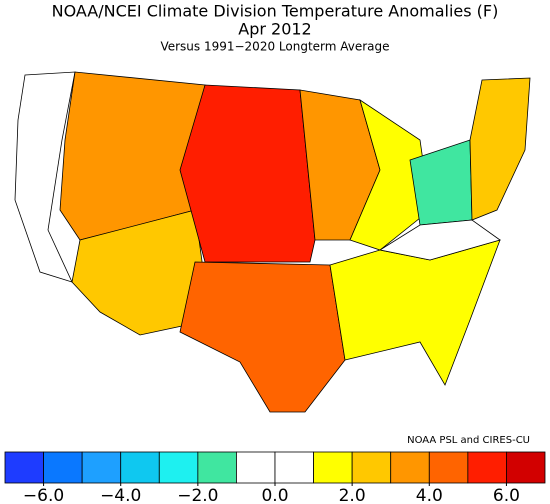  I want to click on colorbar: −6.0 −4.0 −2.0 0.0 2.0 4.0 6.0, so click(275, 477).